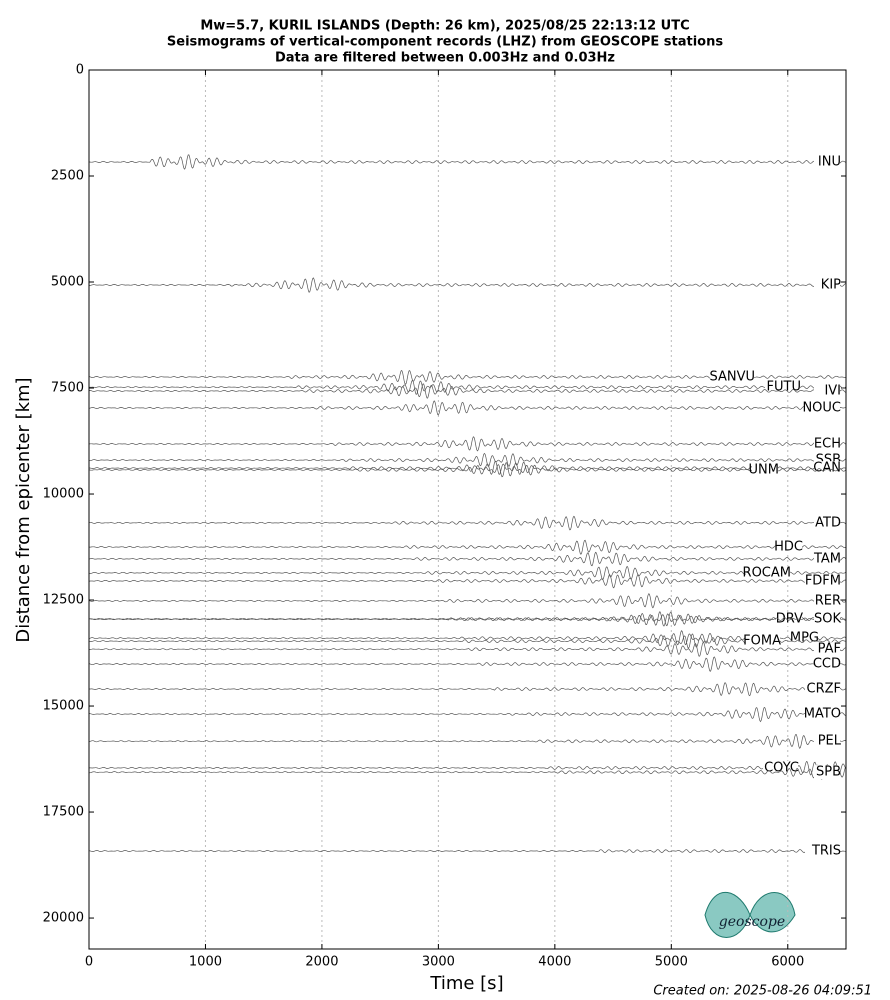 The width and height of the screenshot is (890, 1000). What do you see at coordinates (89, 962) in the screenshot?
I see `x-tick-label: 0` at bounding box center [89, 962].